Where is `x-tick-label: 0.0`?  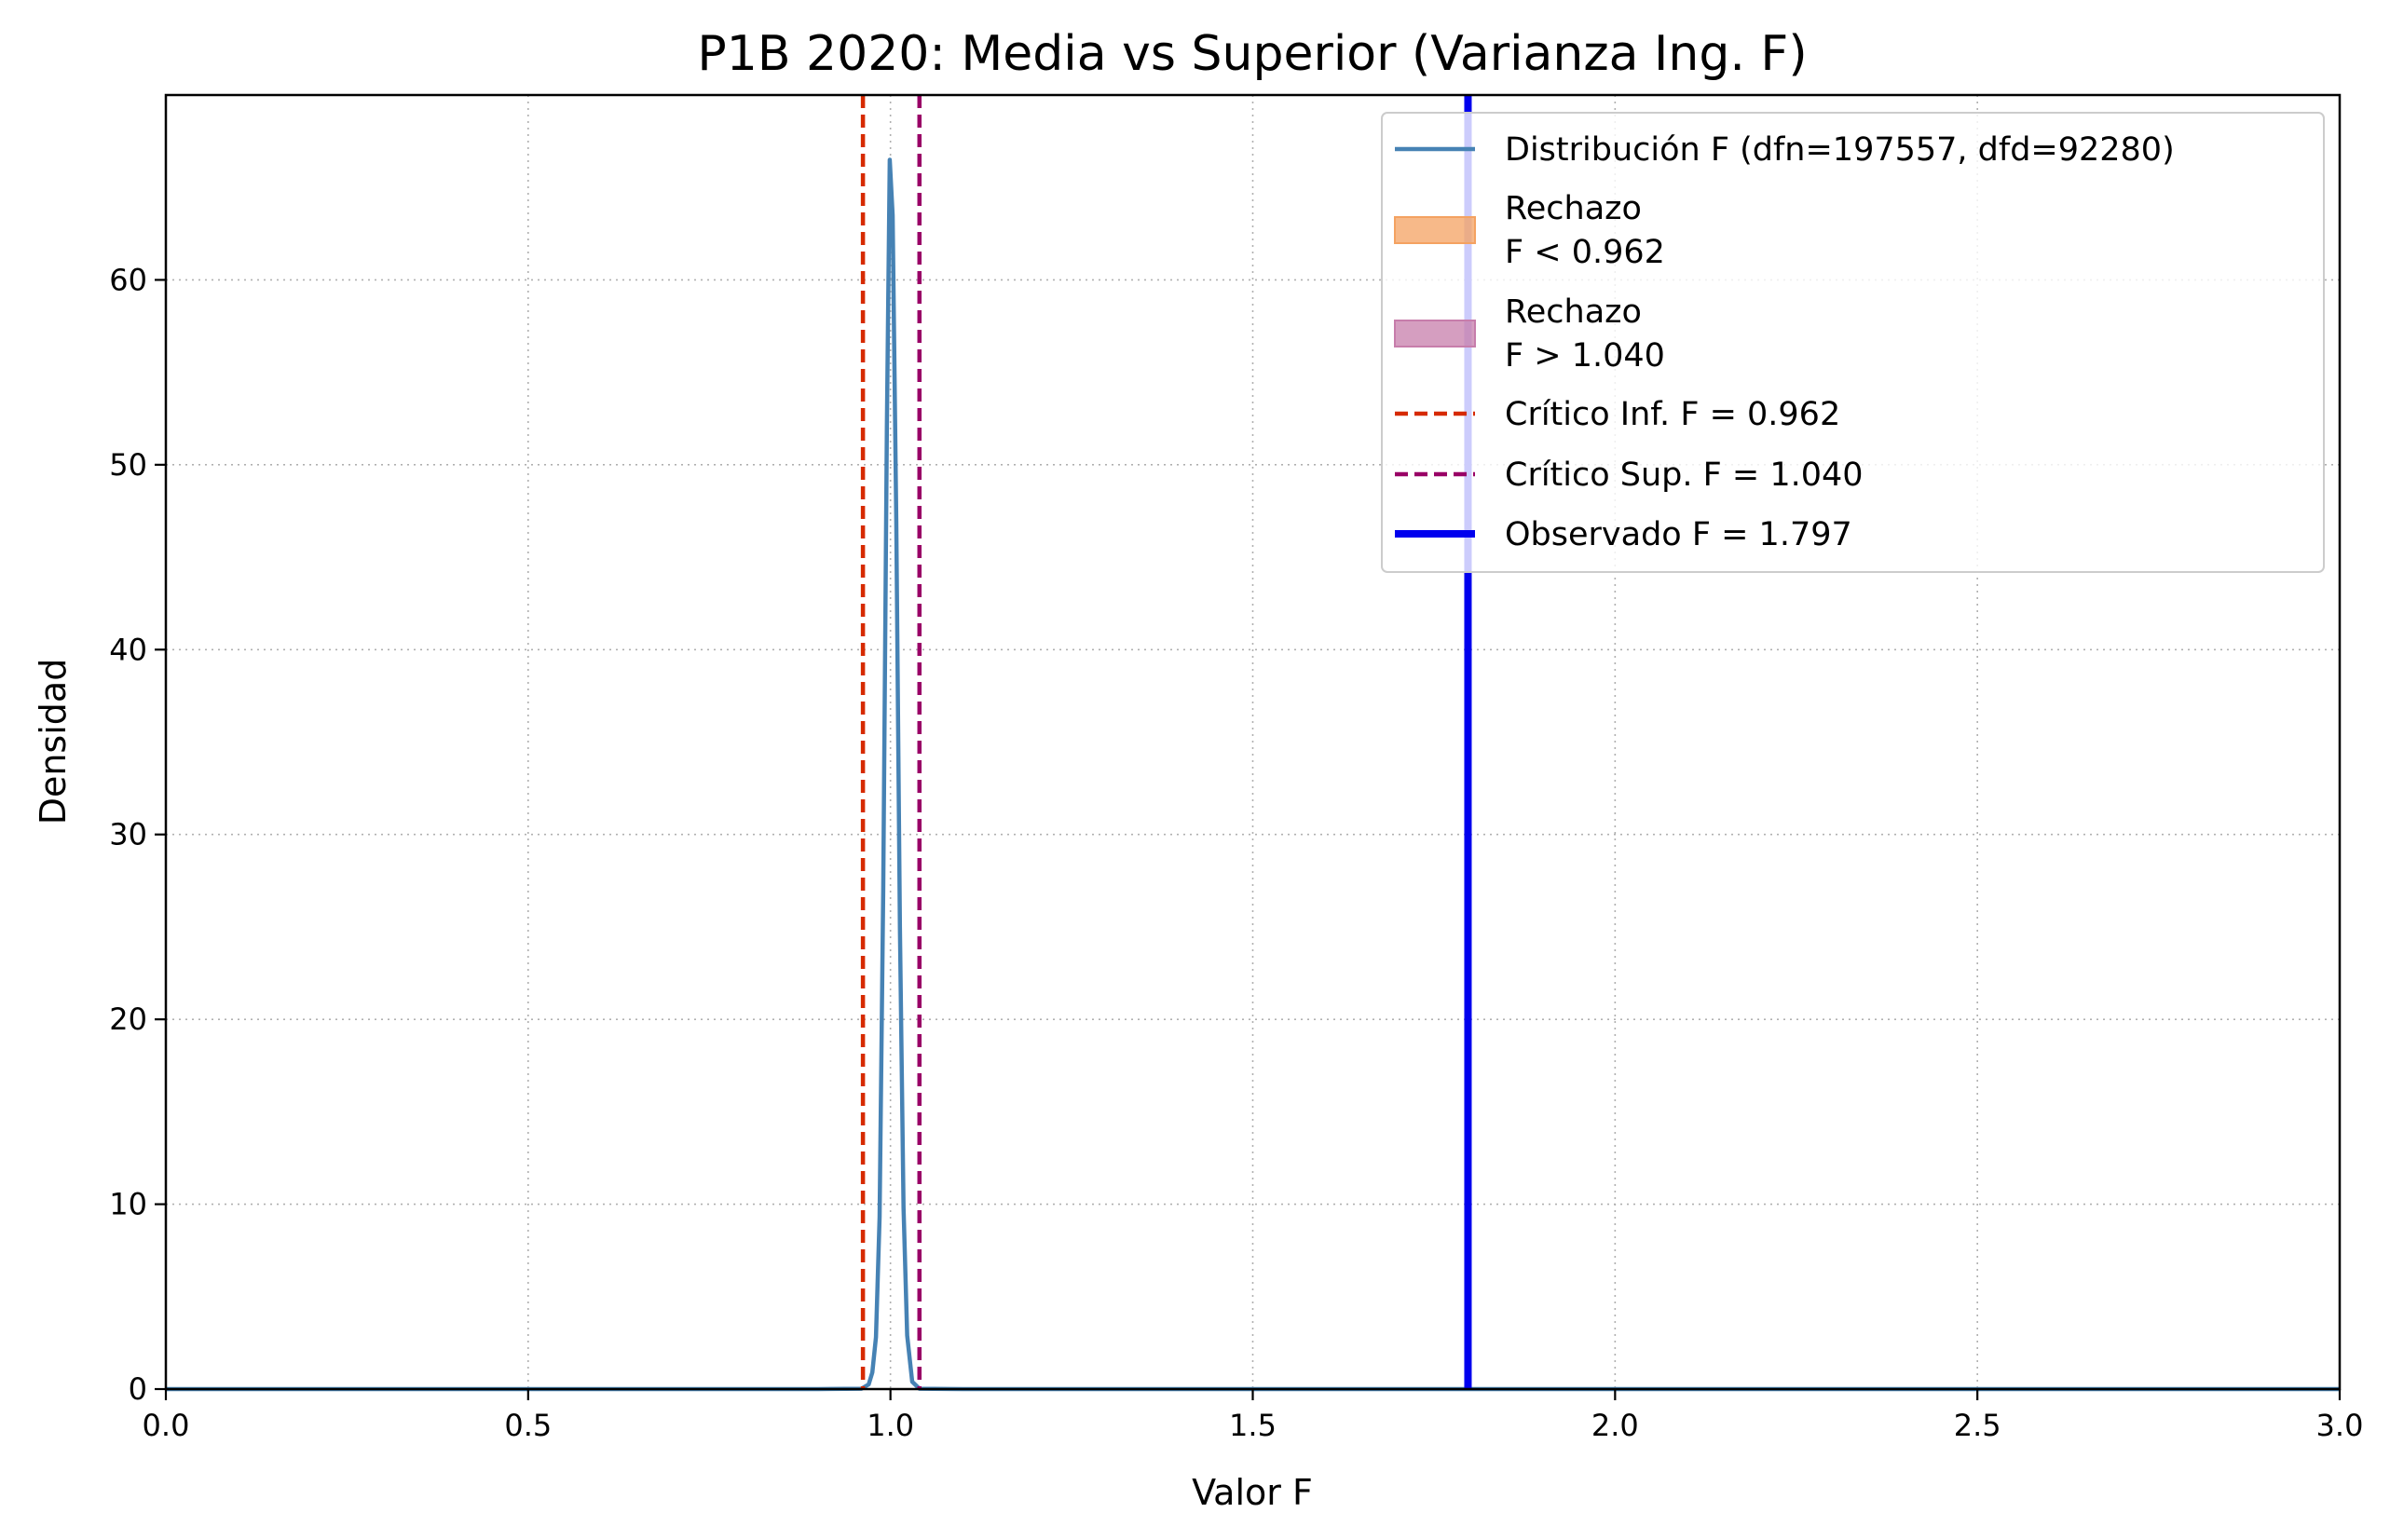 x-tick-label: 0.0 is located at coordinates (166, 1425).